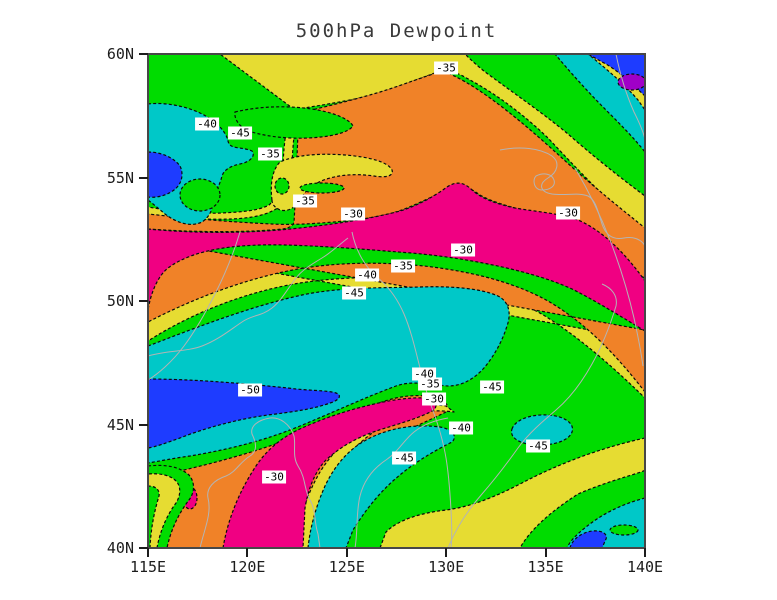 Image resolution: width=777 pixels, height=600 pixels. I want to click on x-axis-tick-label: 125E, so click(346, 567).